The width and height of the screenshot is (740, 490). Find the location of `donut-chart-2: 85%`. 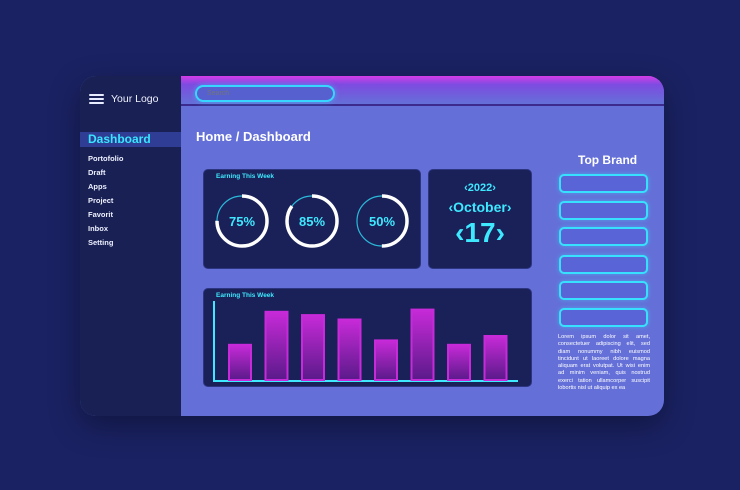

donut-chart-2: 85% is located at coordinates (312, 221).